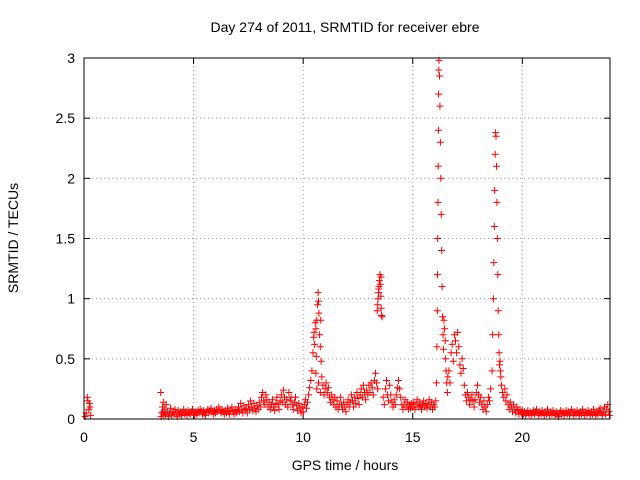 Image resolution: width=640 pixels, height=480 pixels. I want to click on x-tick-label: 20, so click(523, 437).